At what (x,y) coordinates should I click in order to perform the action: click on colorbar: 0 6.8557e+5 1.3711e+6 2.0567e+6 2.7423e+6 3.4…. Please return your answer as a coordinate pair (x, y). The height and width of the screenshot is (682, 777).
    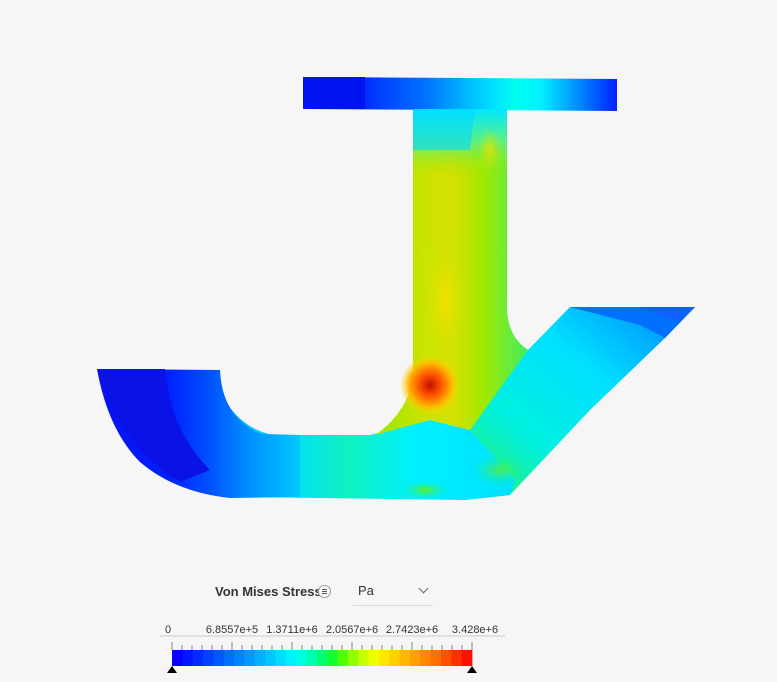
    Looking at the image, I should click on (332, 648).